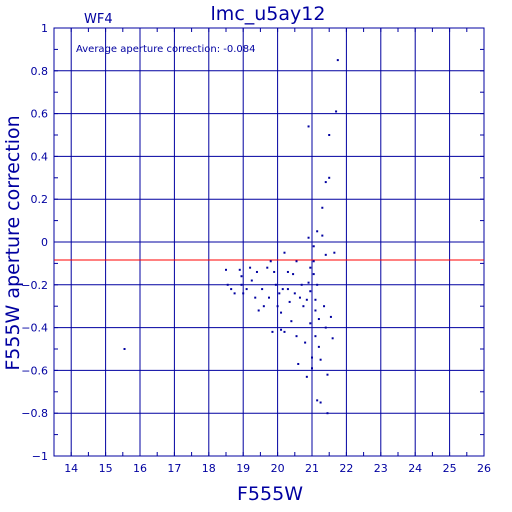 The image size is (512, 512). Describe the element at coordinates (270, 494) in the screenshot. I see `x-axis-label: F555W` at that location.